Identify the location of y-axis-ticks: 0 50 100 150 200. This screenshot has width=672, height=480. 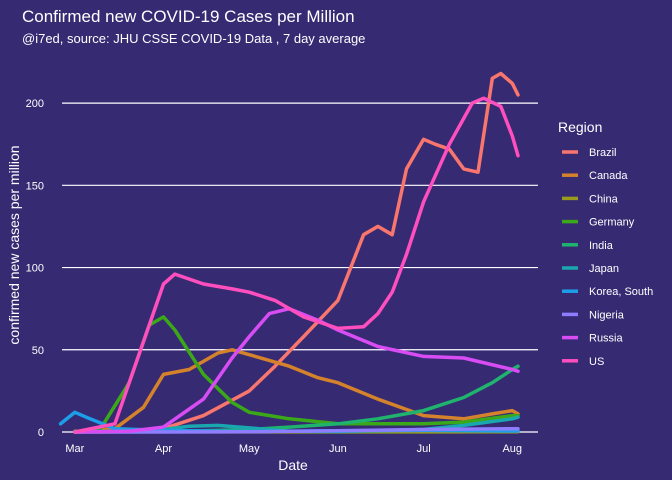
(35, 268).